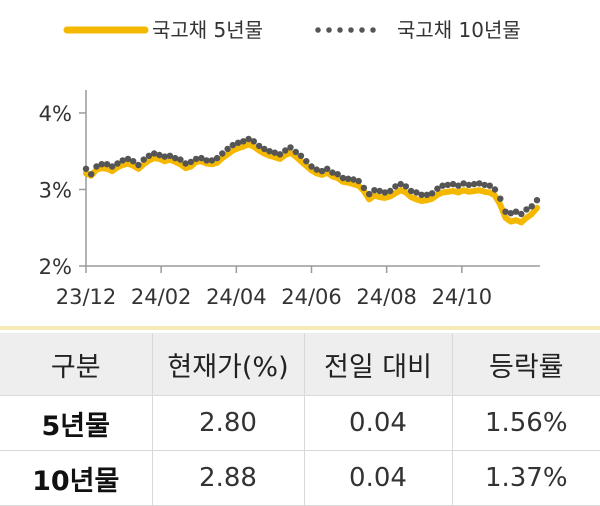 Image resolution: width=600 pixels, height=506 pixels. I want to click on row-name: 10년물, so click(76, 478).